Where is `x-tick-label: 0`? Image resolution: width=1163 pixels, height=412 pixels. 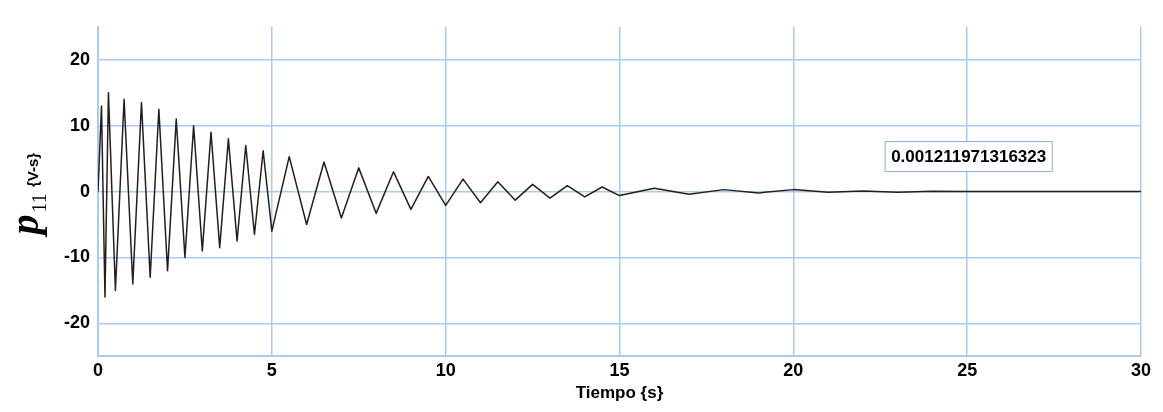
x-tick-label: 0 is located at coordinates (98, 370).